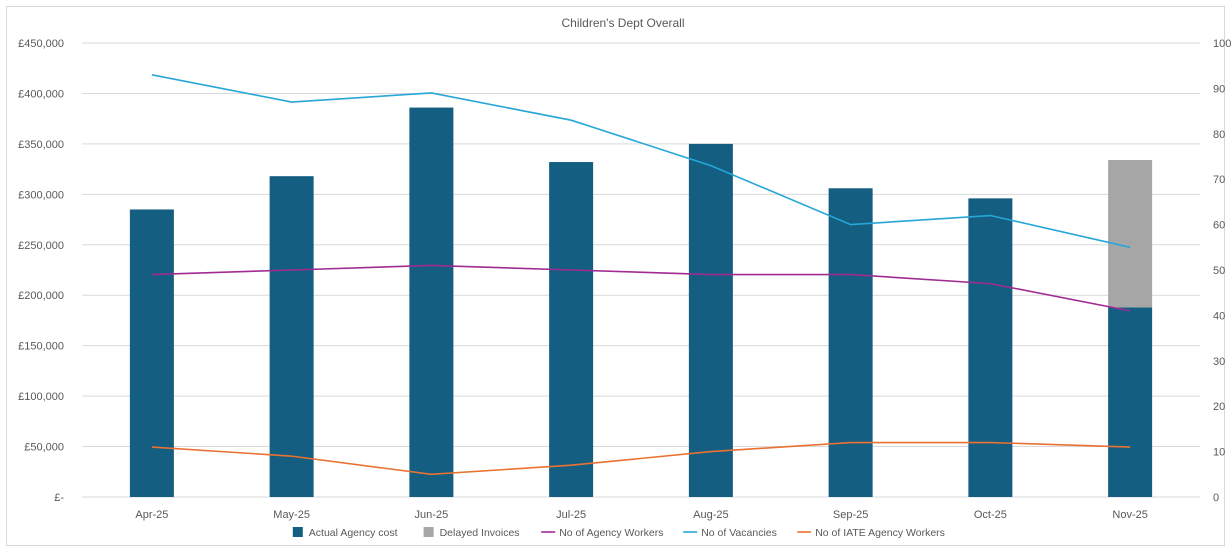 This screenshot has height=549, width=1232. Describe the element at coordinates (41, 44) in the screenshot. I see `left-axis-tick-label: £450,000` at that location.